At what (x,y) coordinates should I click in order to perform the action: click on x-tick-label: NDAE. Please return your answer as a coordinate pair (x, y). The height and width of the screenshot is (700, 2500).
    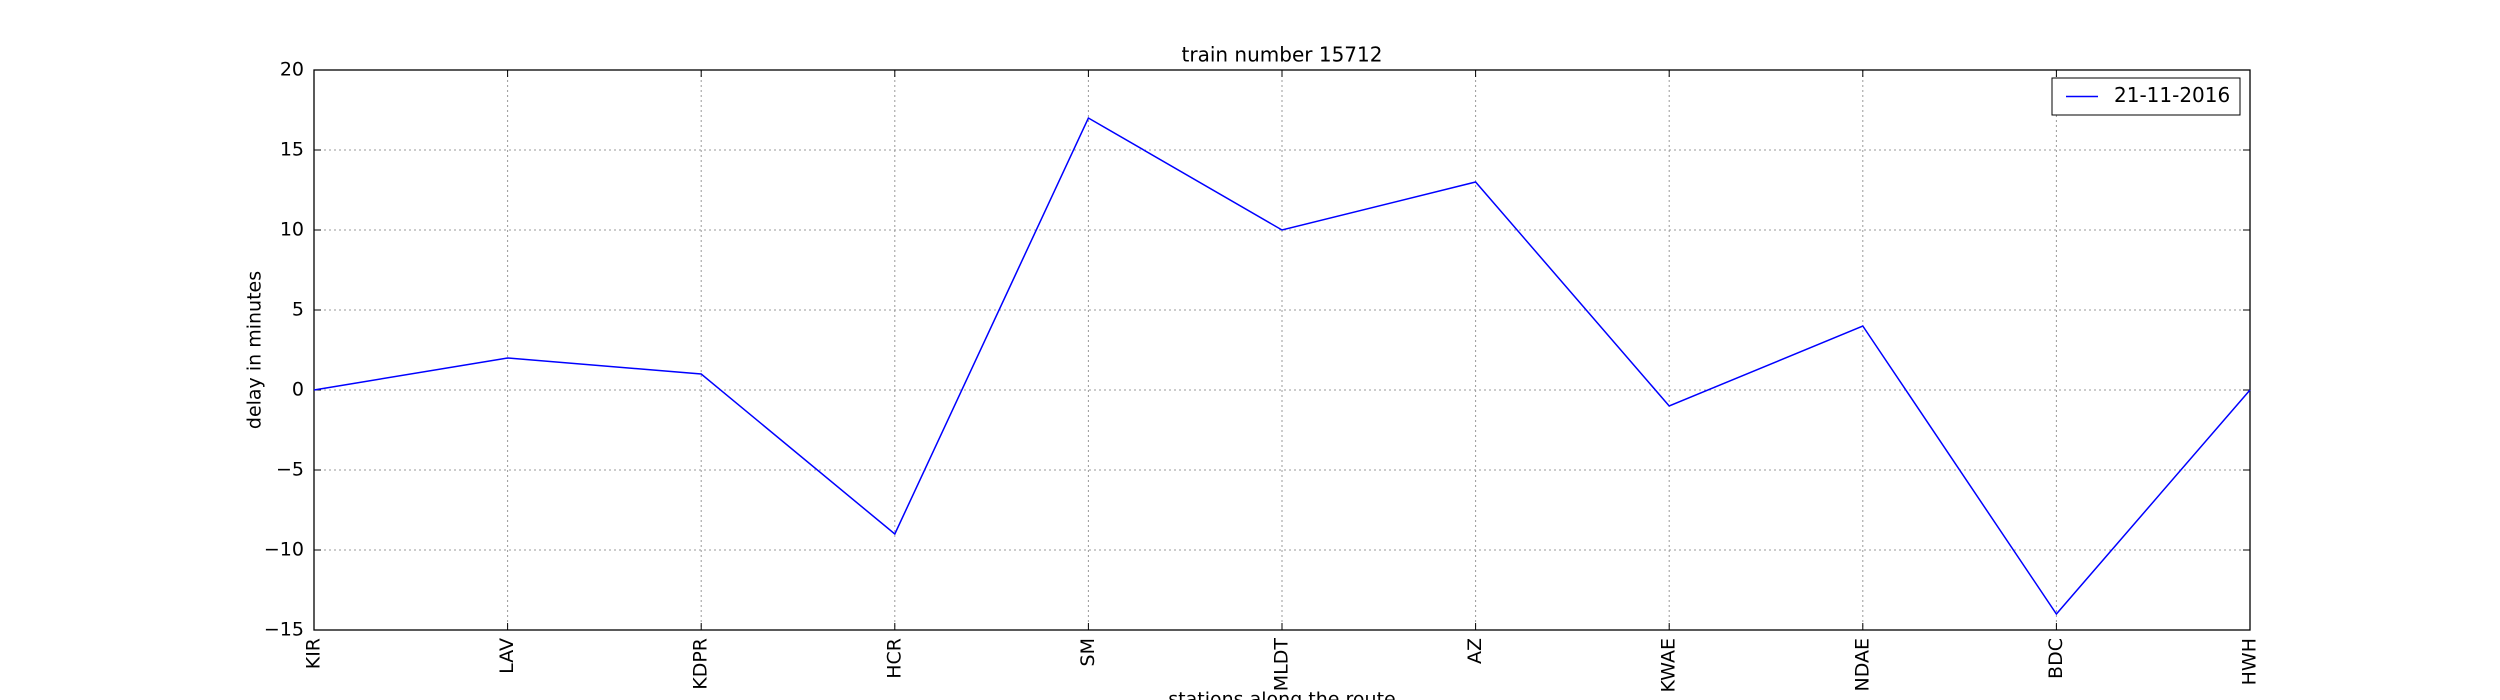
    Looking at the image, I should click on (1862, 665).